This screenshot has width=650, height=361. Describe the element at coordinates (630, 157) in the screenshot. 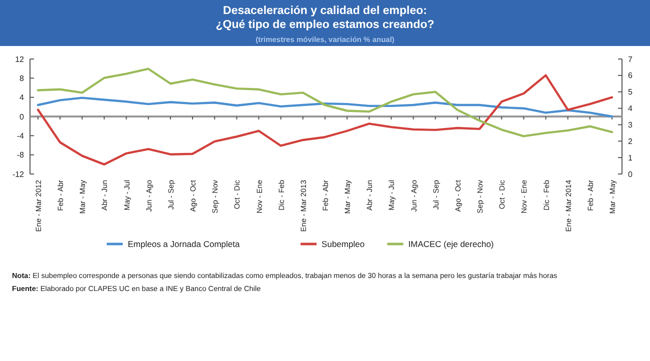

I see `y2-tick-label: 1` at that location.